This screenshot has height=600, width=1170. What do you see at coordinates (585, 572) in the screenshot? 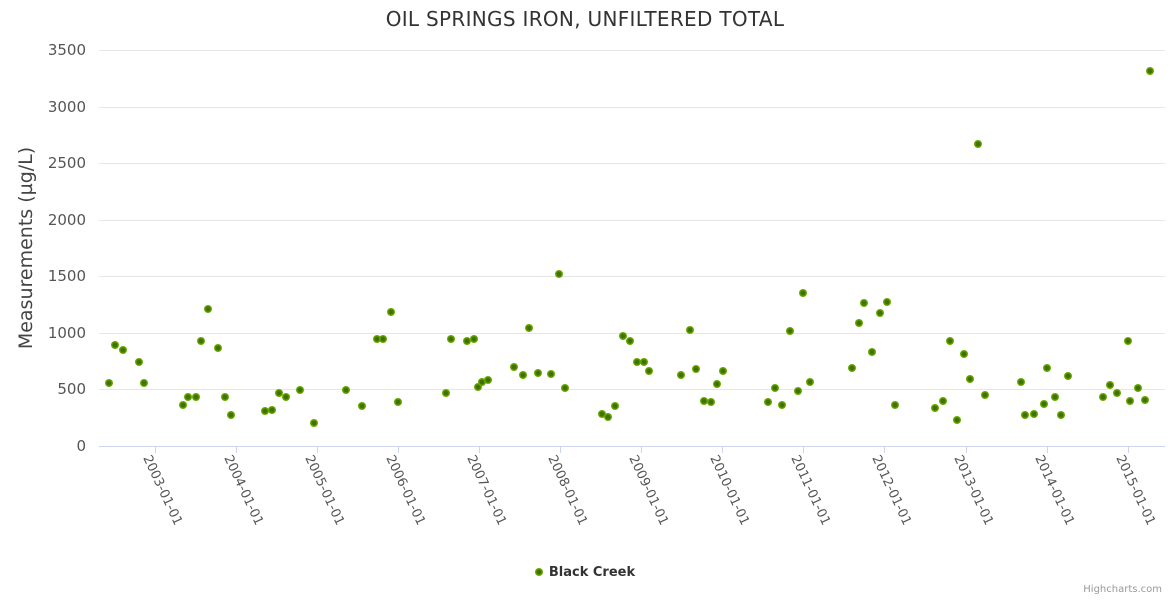
I see `legend-item-black-creek: Black Creek` at bounding box center [585, 572].